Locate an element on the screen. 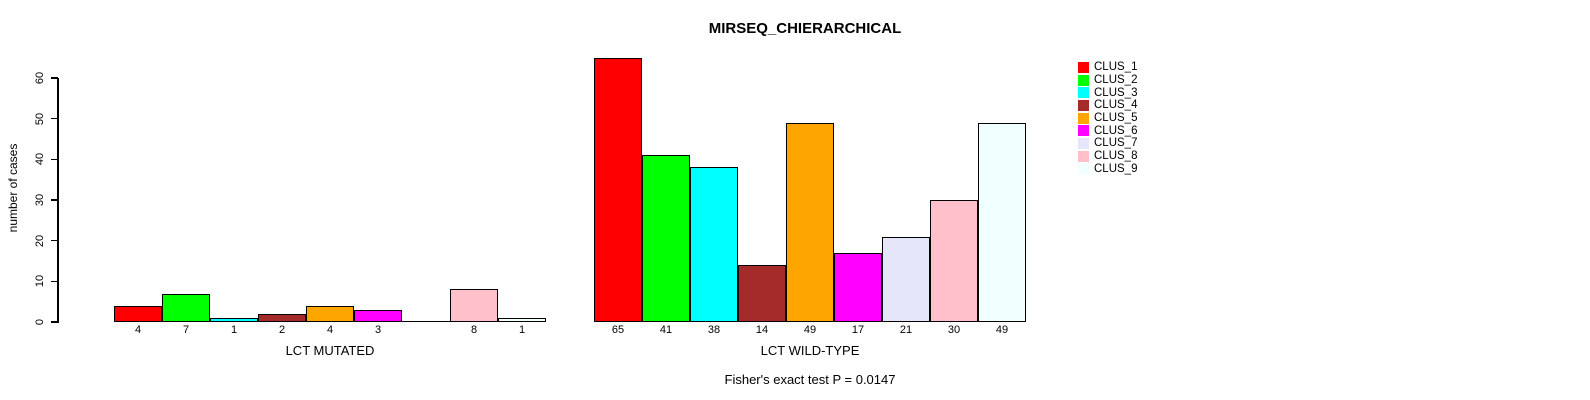  legend-label: CLUS_3 is located at coordinates (1116, 92).